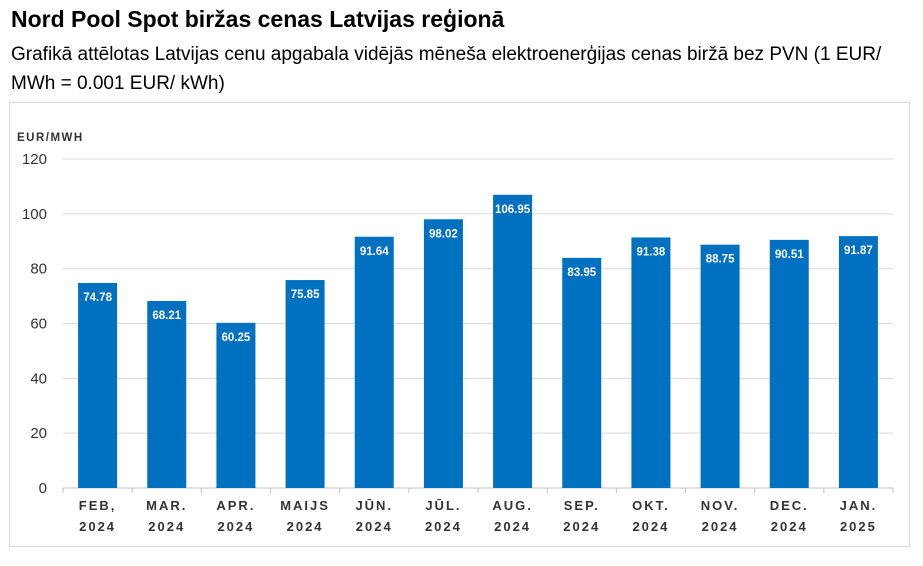 This screenshot has height=566, width=923. I want to click on y-tick-label: 0, so click(43, 488).